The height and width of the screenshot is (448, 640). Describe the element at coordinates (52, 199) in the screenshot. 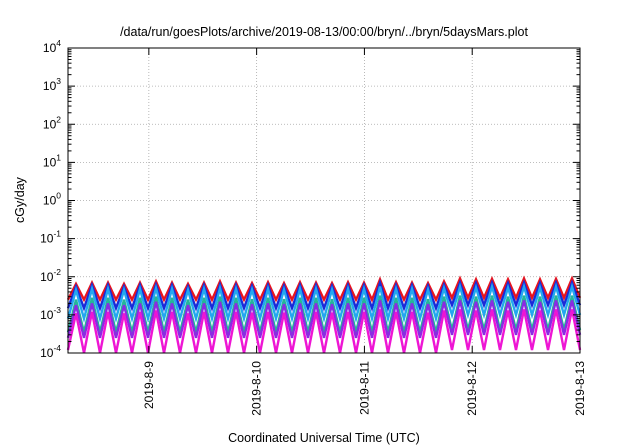

I see `y-tick-label: 10⁰` at that location.